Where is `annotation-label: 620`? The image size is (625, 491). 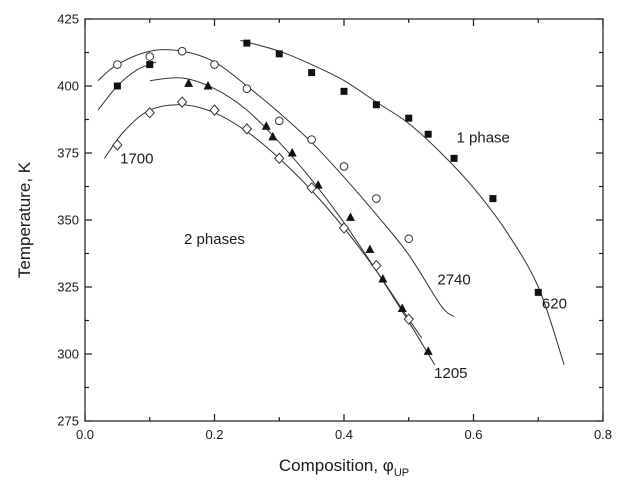 annotation-label: 620 is located at coordinates (554, 303).